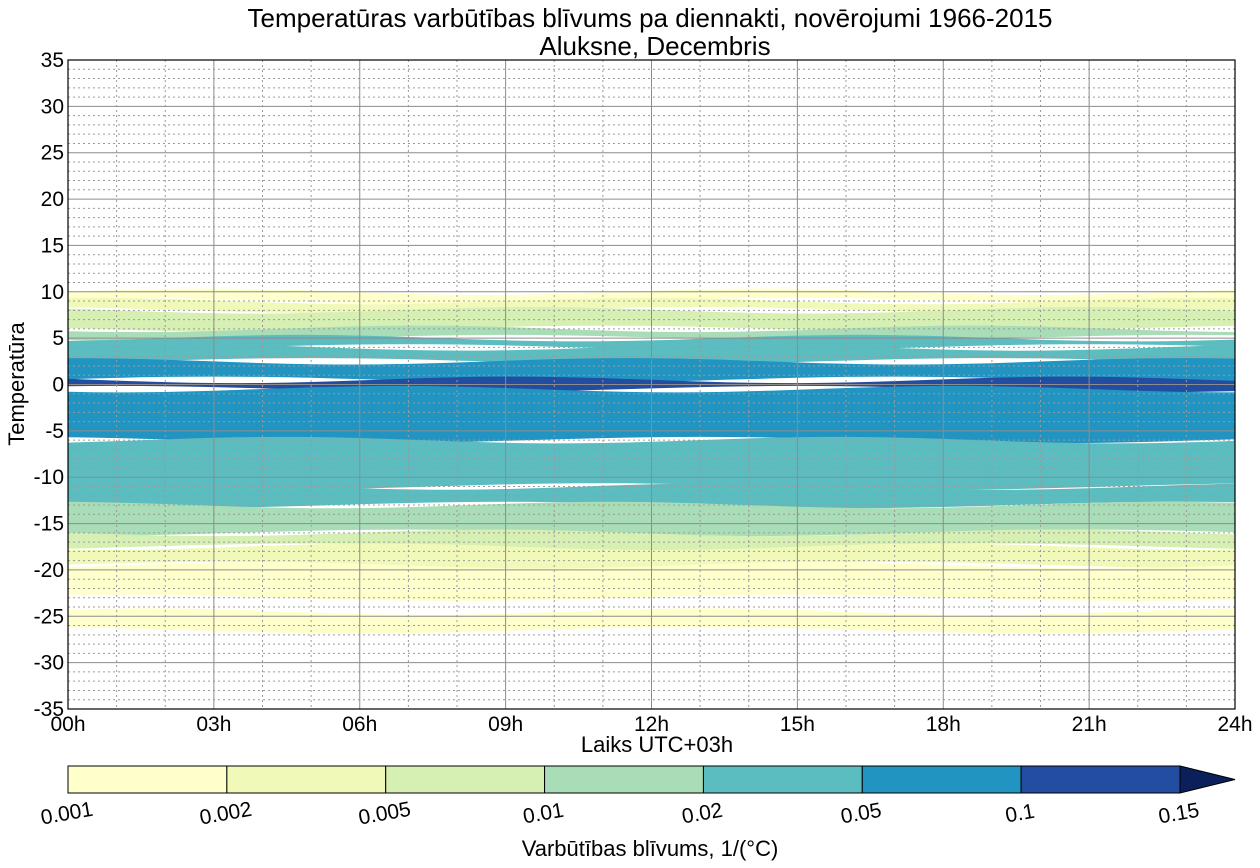 The height and width of the screenshot is (868, 1260). What do you see at coordinates (1089, 724) in the screenshot?
I see `x-tick-label: 21h` at bounding box center [1089, 724].